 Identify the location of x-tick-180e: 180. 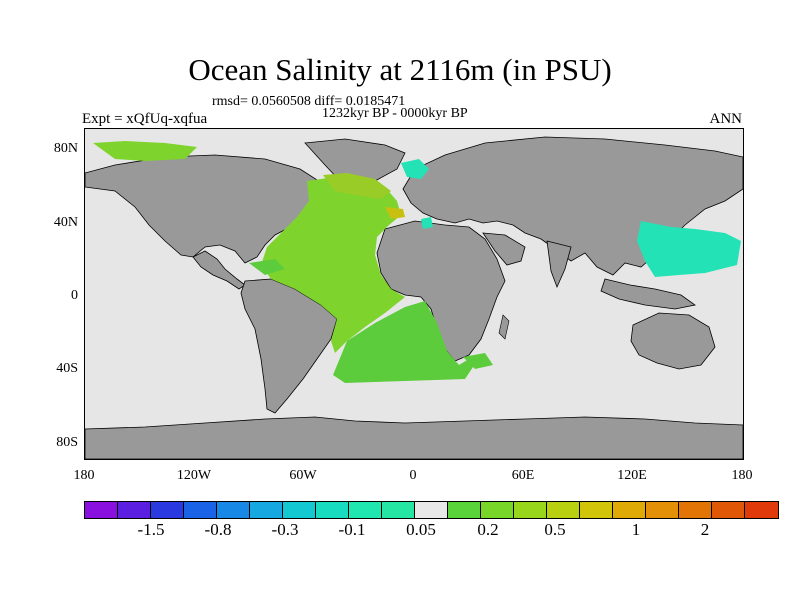
(742, 475).